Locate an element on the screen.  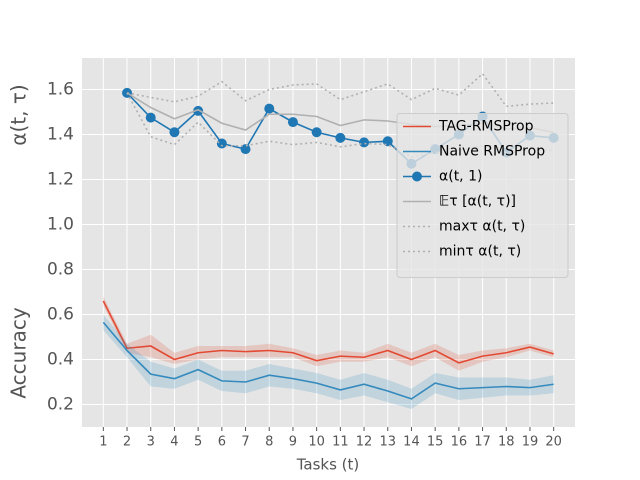
x-tick-label: 13 is located at coordinates (387, 442).